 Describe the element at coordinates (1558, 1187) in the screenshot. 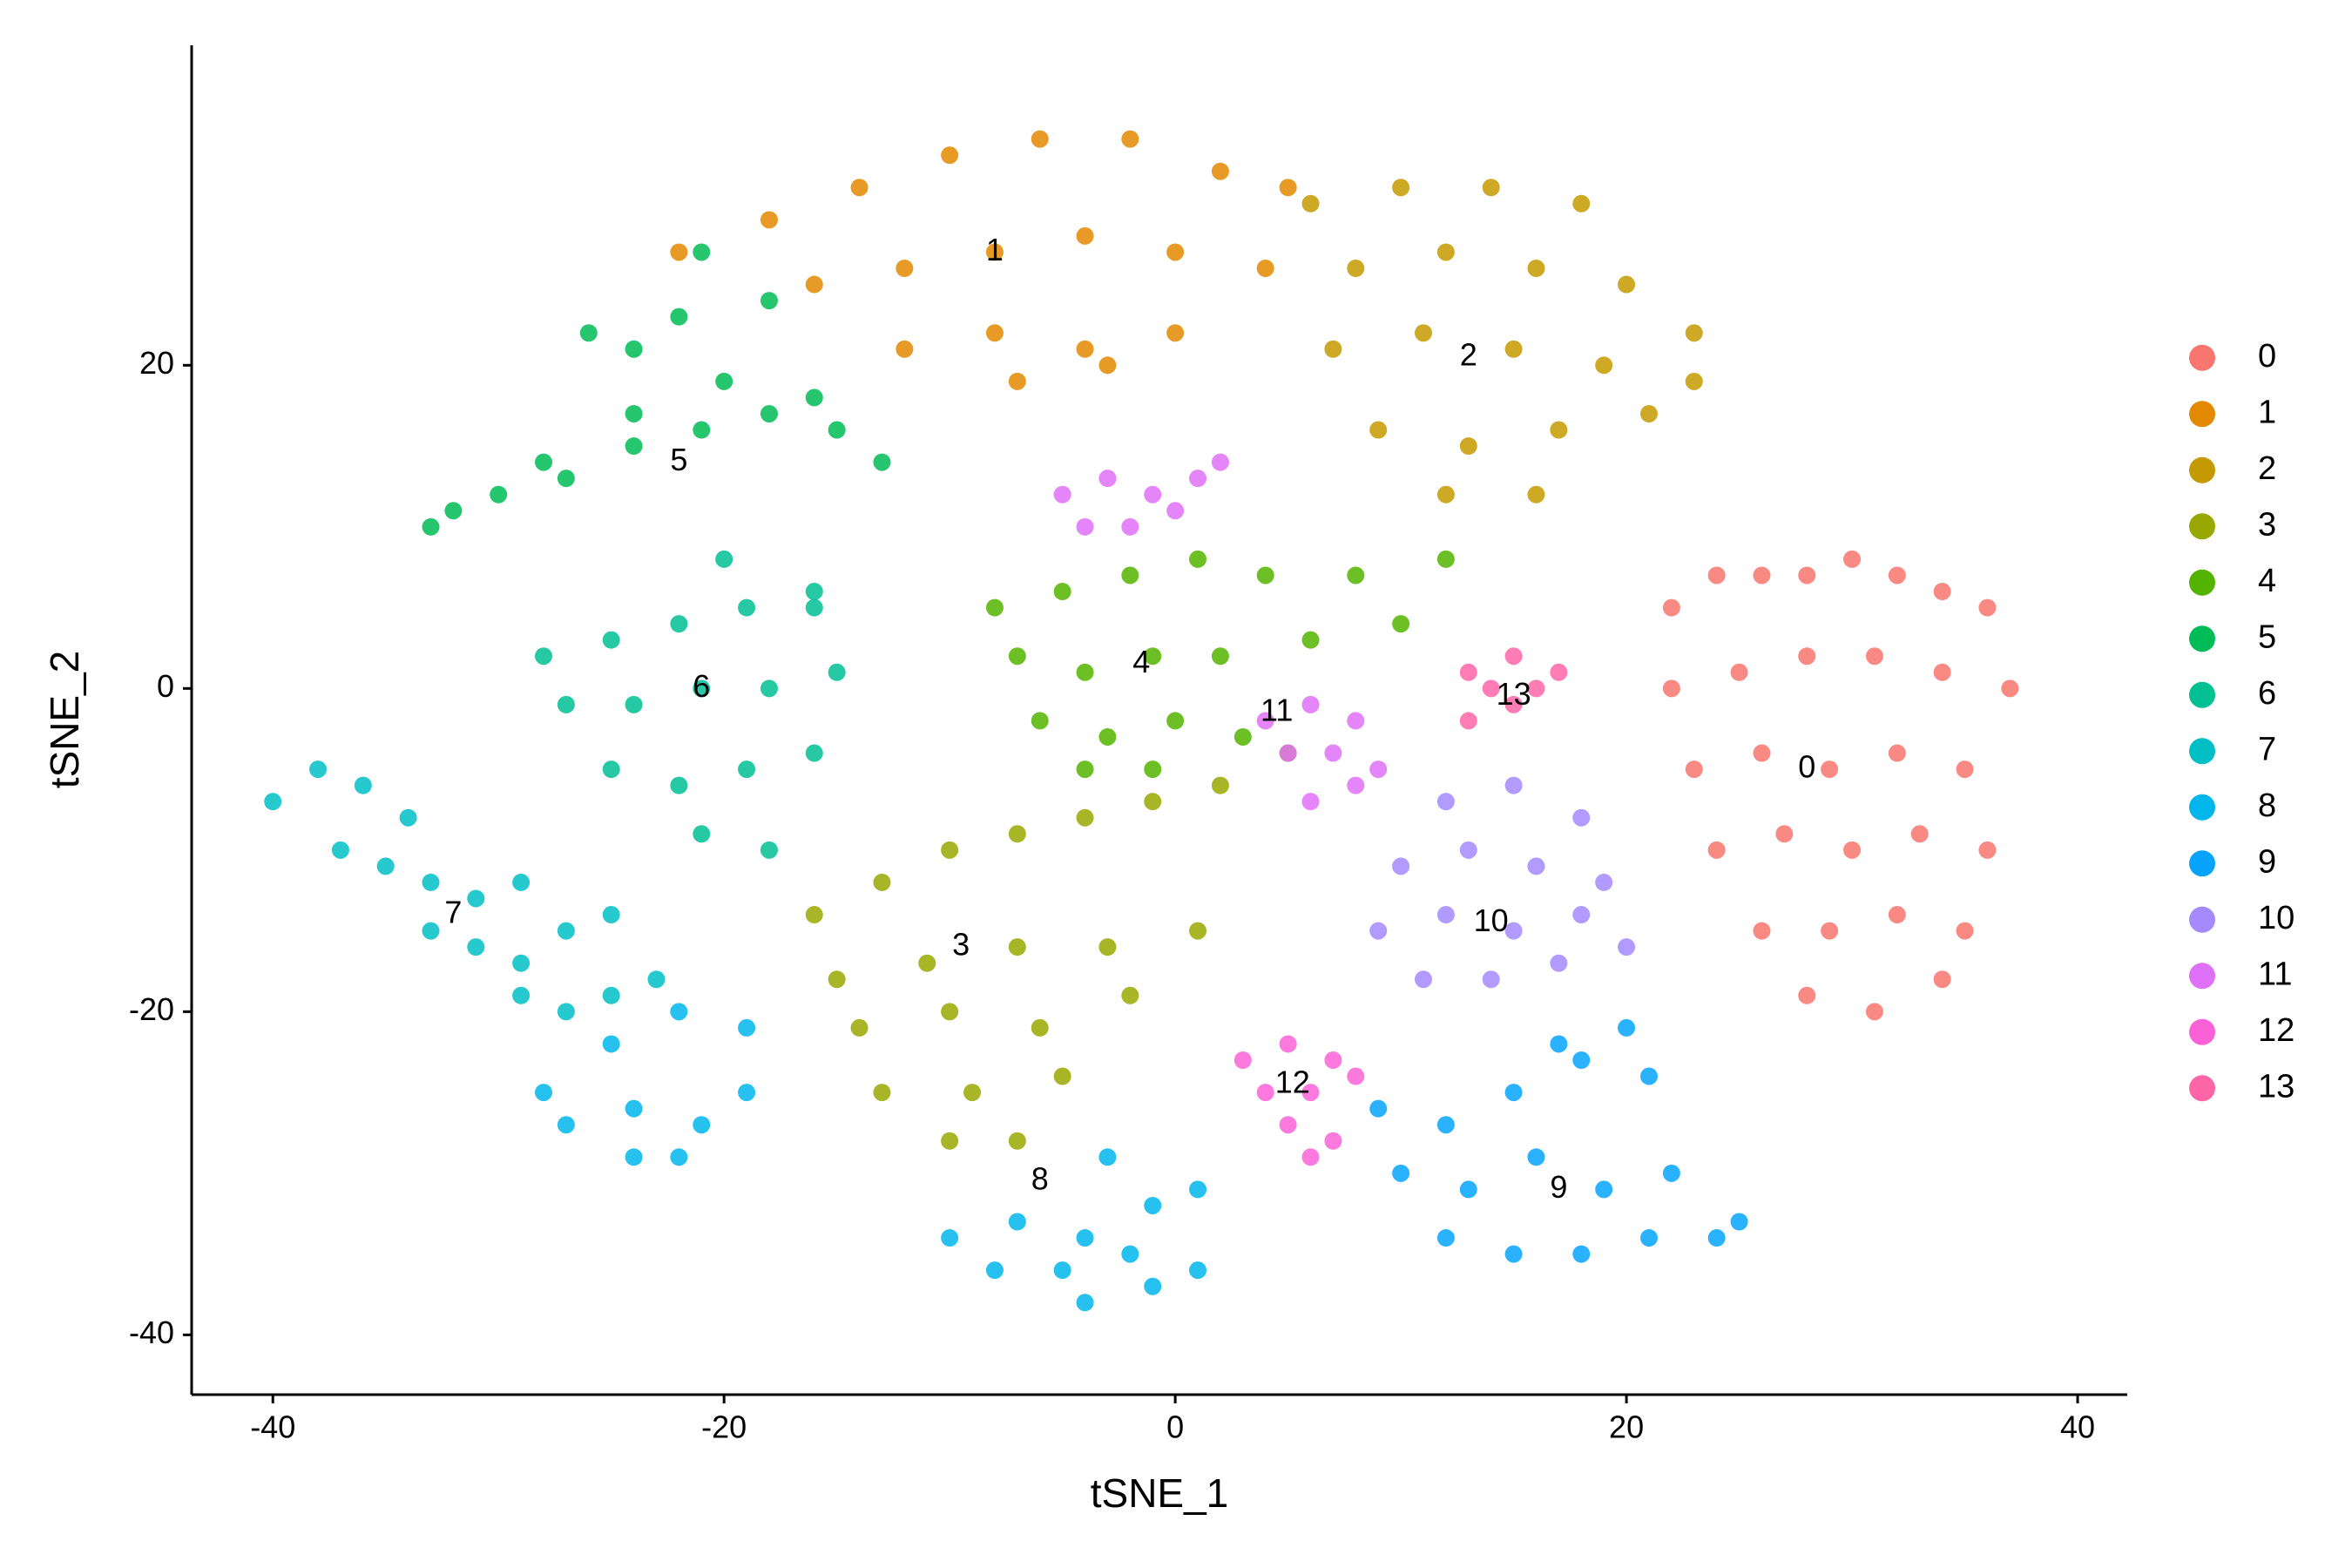

I see `cluster-label: 9` at that location.